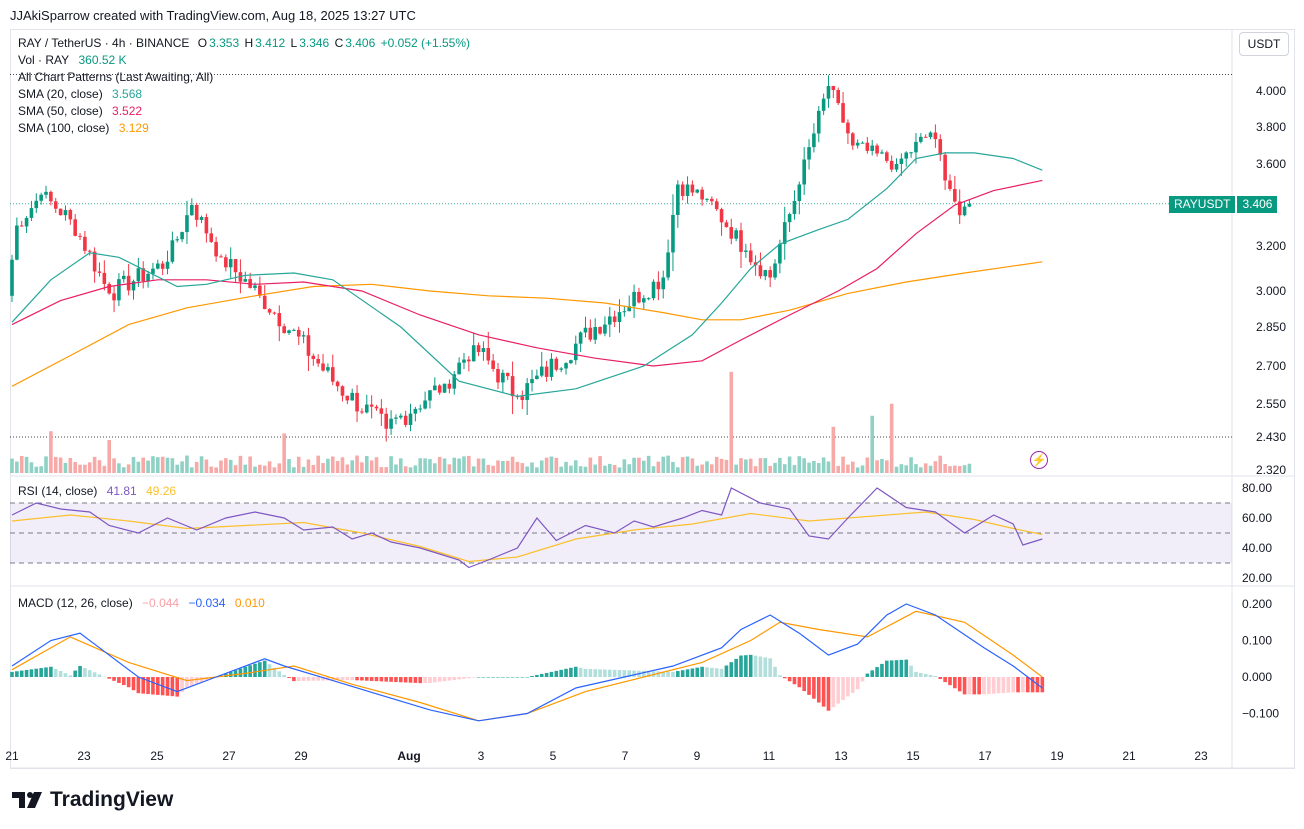  Describe the element at coordinates (1039, 460) in the screenshot. I see `lightning-icon: ⚡` at that location.